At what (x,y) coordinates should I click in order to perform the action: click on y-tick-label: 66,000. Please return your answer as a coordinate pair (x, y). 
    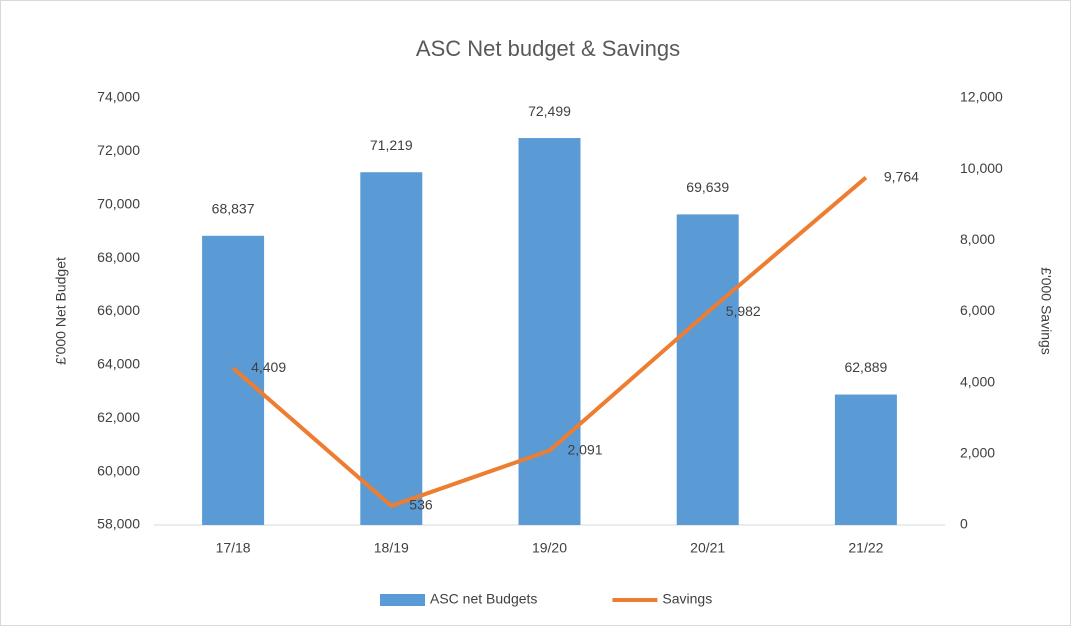
    Looking at the image, I should click on (118, 310).